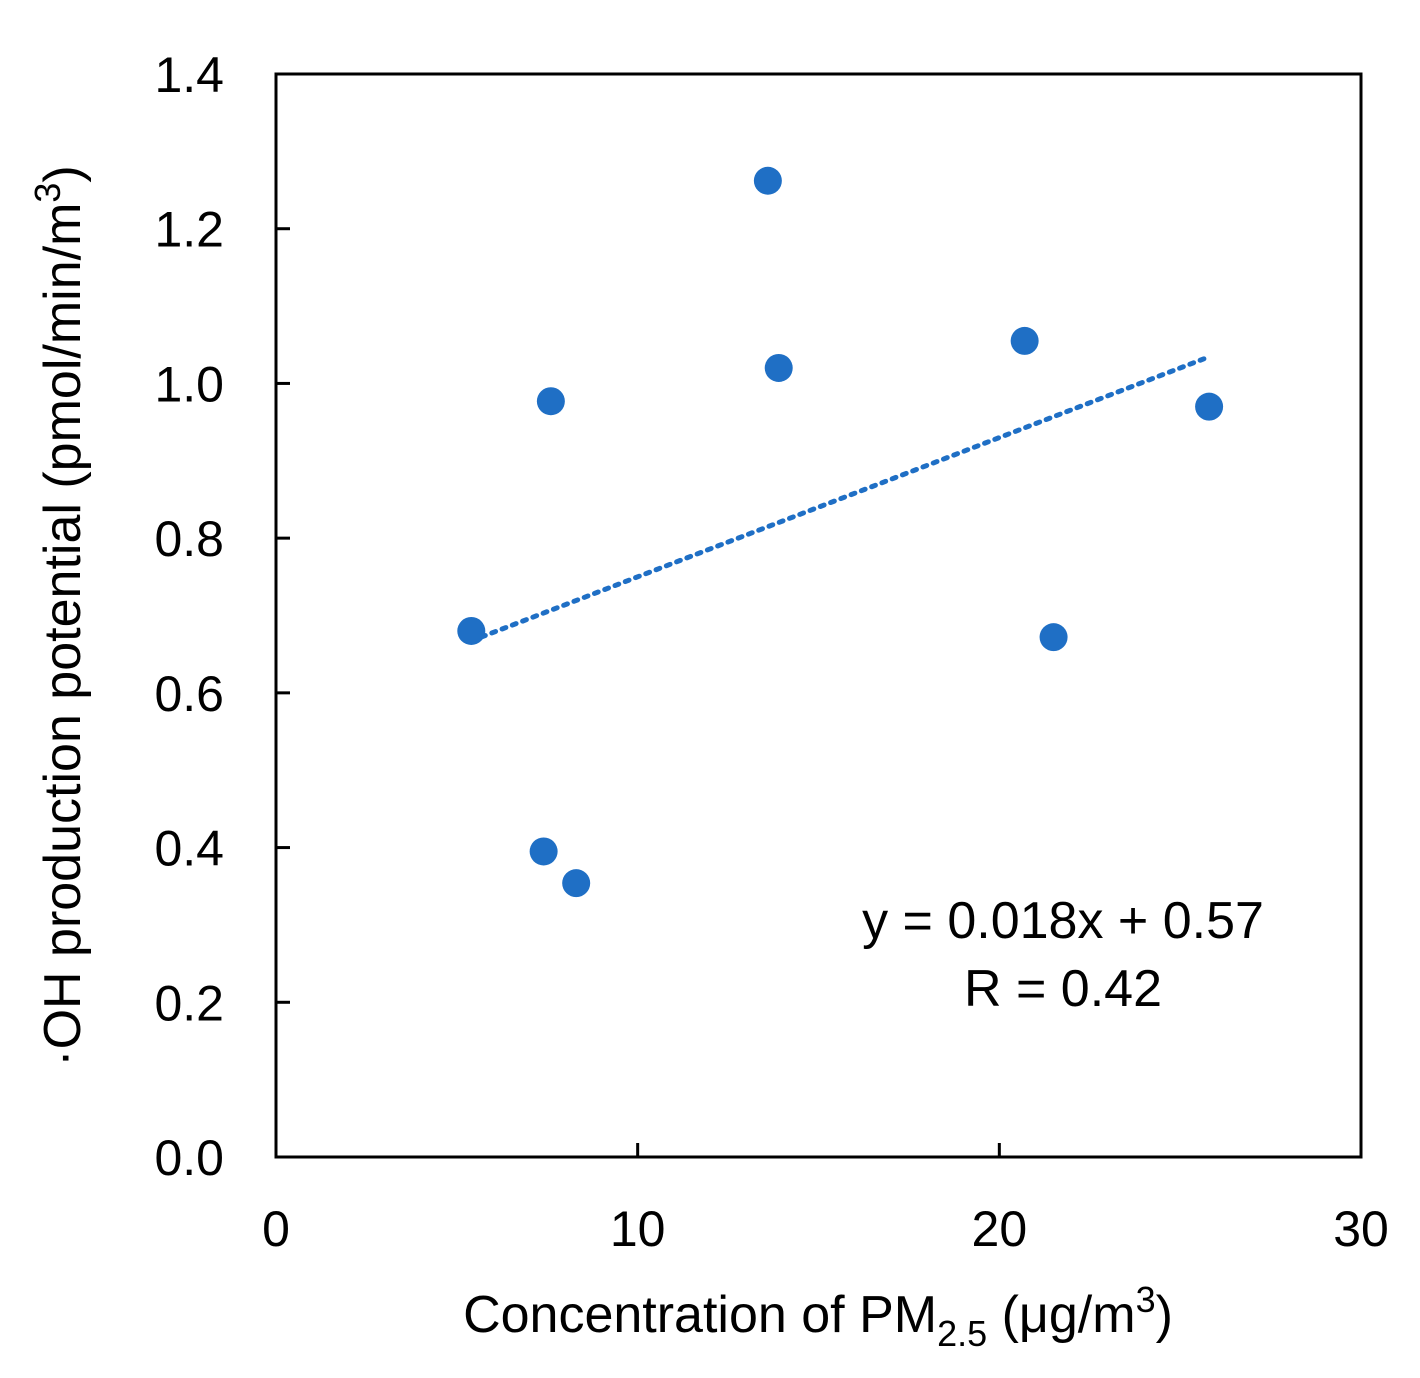 Image resolution: width=1420 pixels, height=1378 pixels. Describe the element at coordinates (962, 1333) in the screenshot. I see `x-axis-title-subscript: 2.5` at that location.